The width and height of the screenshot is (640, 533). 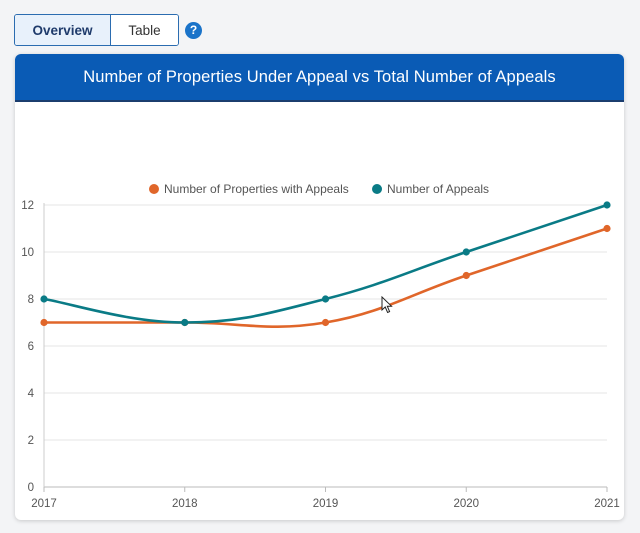 I want to click on view-tabs: Overview Table ?, so click(x=108, y=30).